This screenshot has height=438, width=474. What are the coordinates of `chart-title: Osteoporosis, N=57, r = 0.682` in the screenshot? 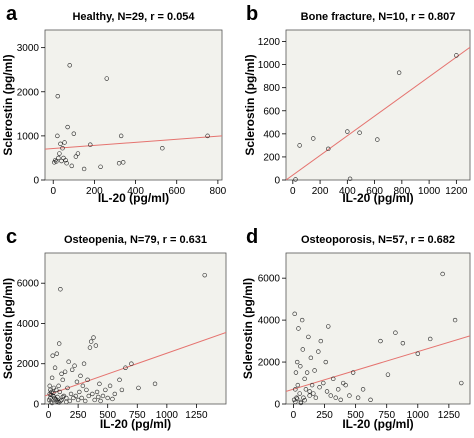 It's located at (378, 240).